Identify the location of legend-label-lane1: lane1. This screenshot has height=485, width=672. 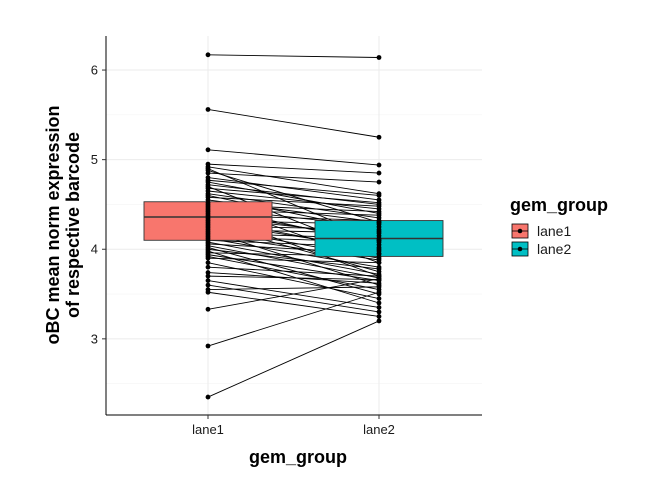
(554, 231).